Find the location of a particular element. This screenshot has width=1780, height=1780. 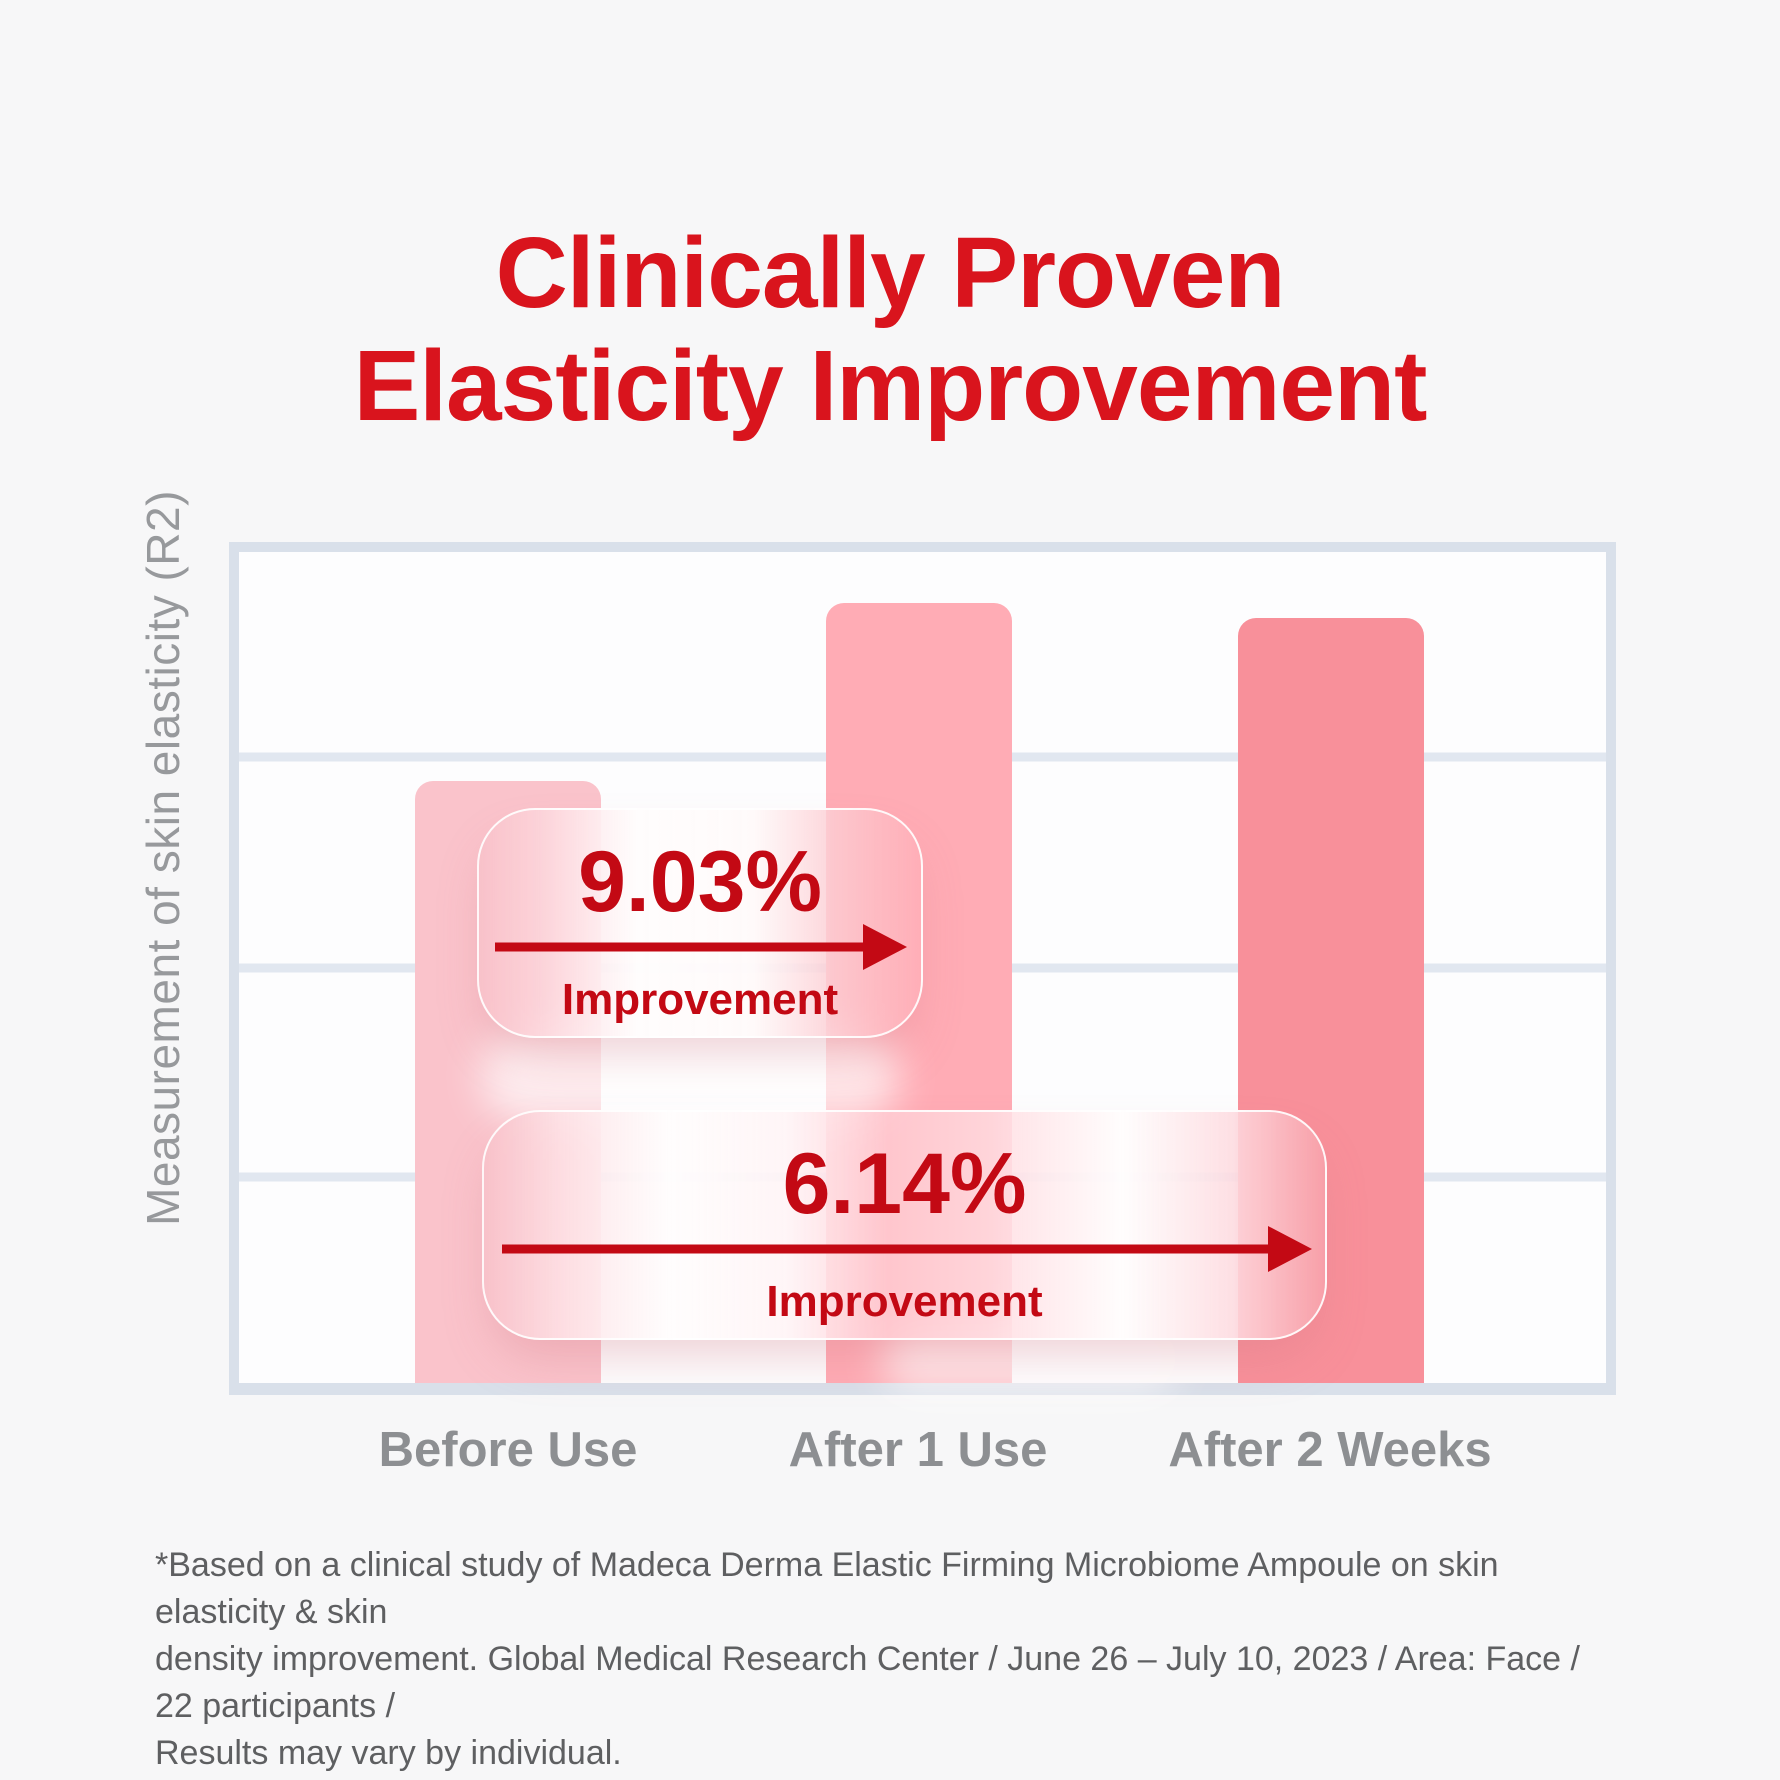

page-title-line2: Elasticity Improvement is located at coordinates (890, 386).